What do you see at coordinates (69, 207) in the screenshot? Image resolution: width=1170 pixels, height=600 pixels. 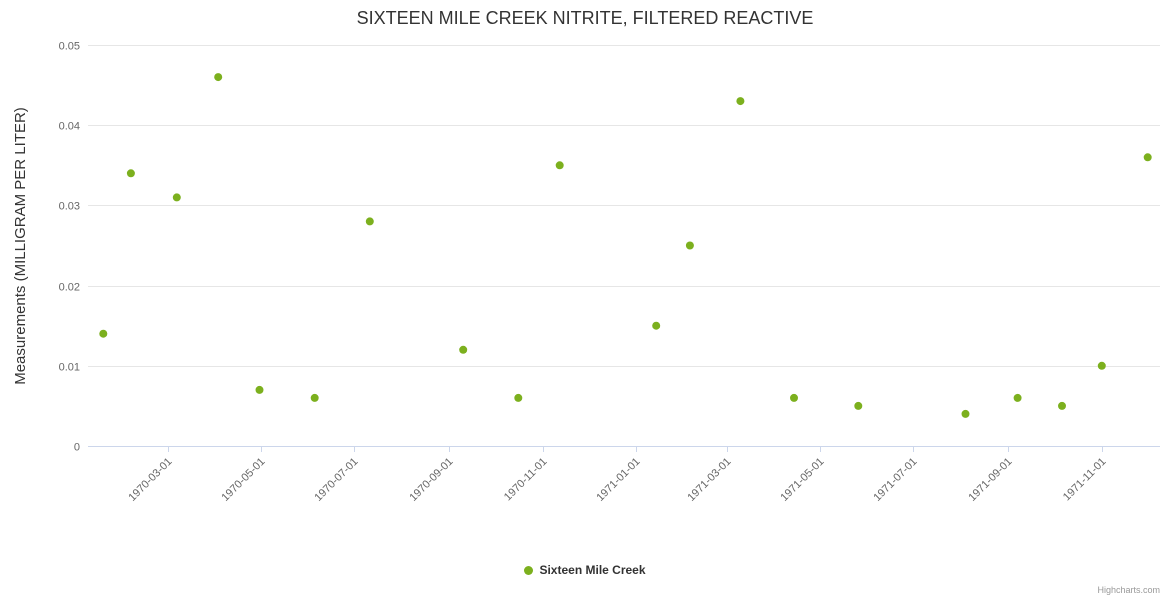 I see `y-tick-label: 0.03` at bounding box center [69, 207].